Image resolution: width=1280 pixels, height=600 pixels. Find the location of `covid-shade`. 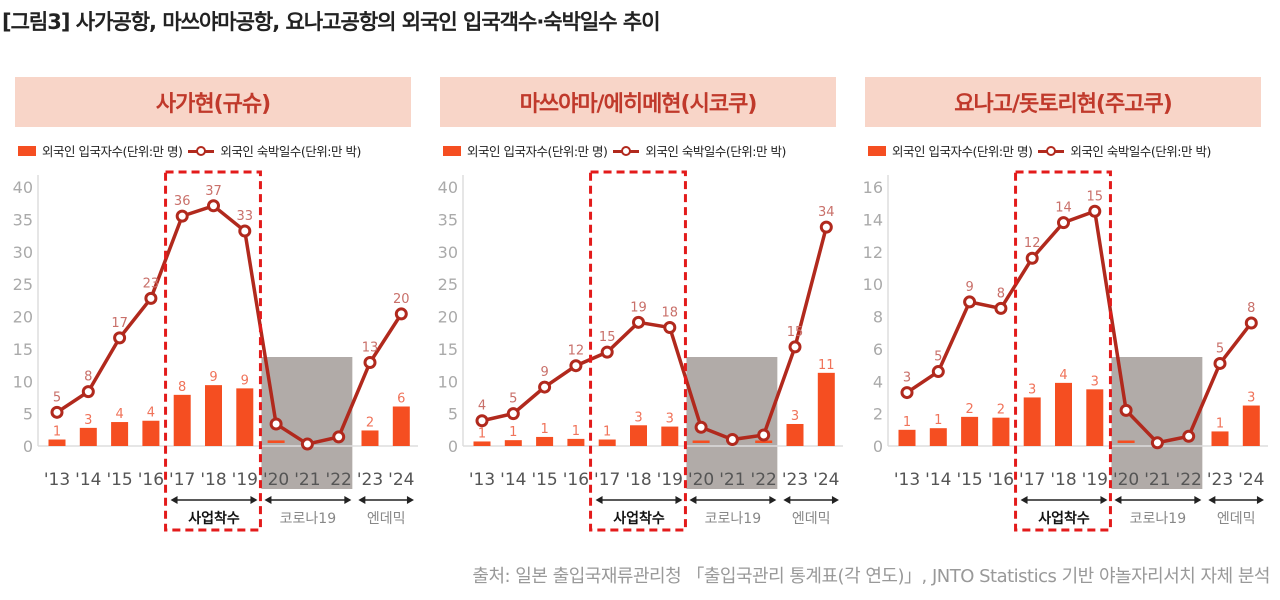

covid-shade is located at coordinates (1157, 423).